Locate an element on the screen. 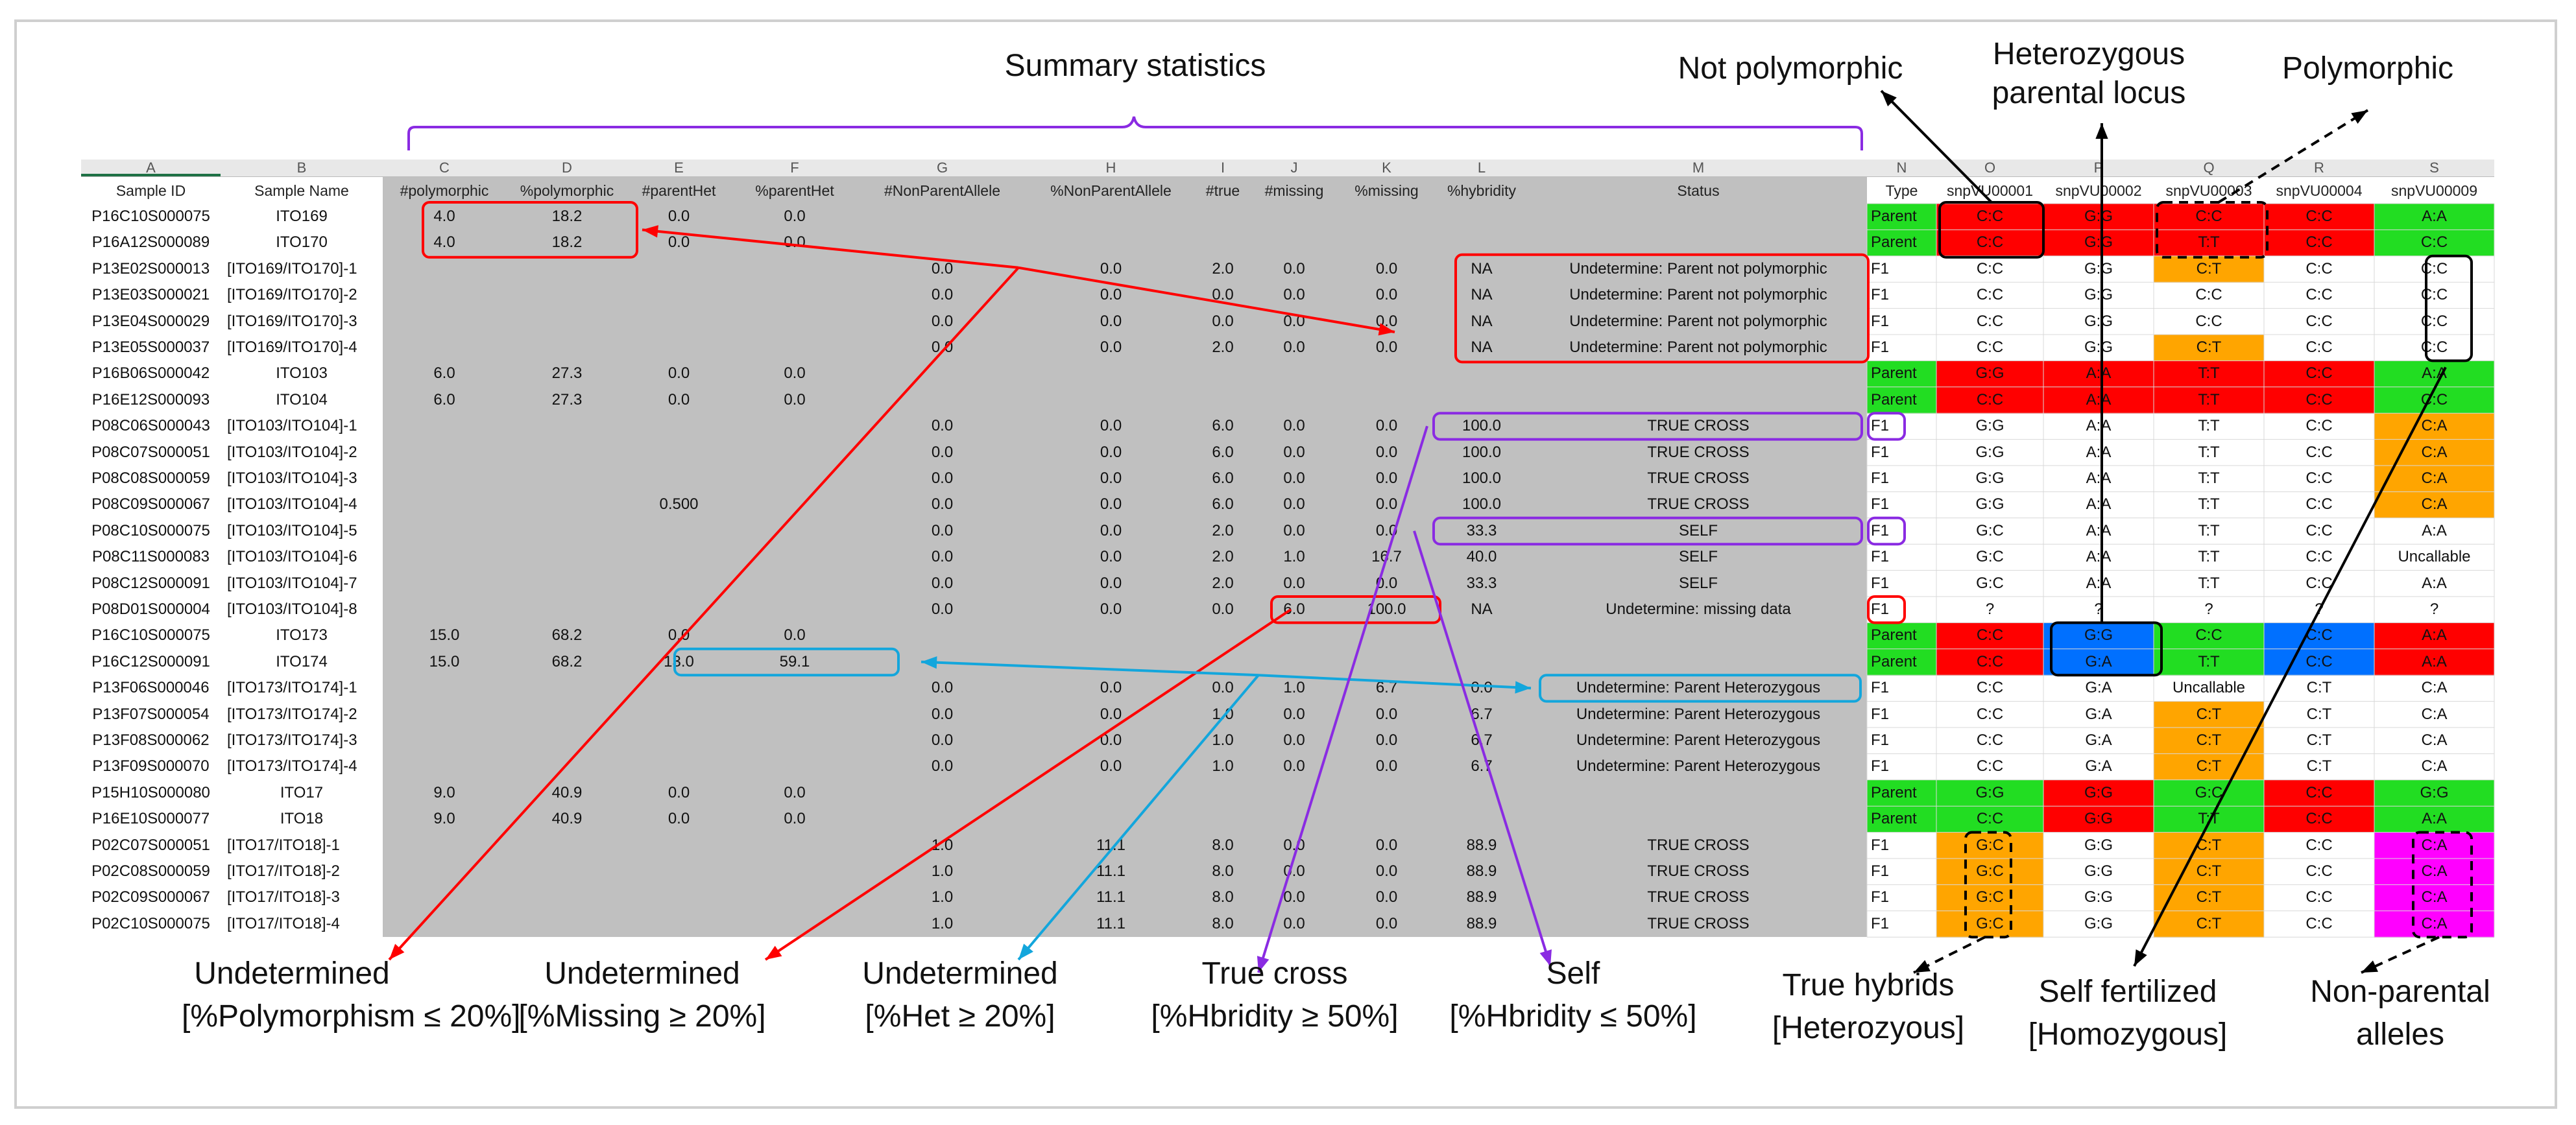 The height and width of the screenshot is (1125, 2576). sample-name: [ITO103/ITO104]-1 is located at coordinates (292, 426).